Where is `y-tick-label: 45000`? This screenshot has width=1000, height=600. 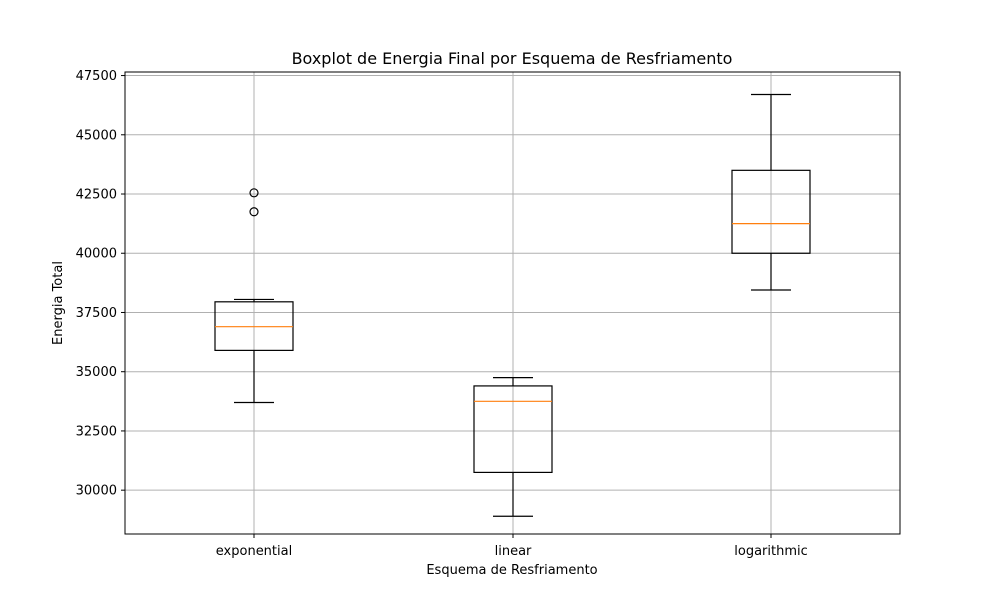
y-tick-label: 45000 is located at coordinates (96, 135).